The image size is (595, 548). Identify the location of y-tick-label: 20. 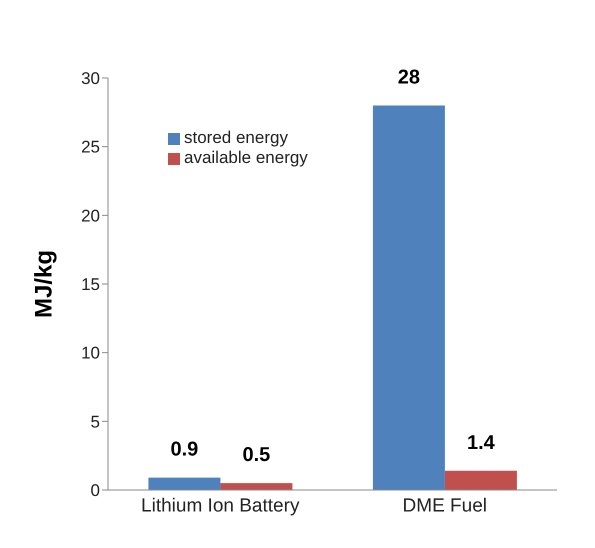
(90, 216).